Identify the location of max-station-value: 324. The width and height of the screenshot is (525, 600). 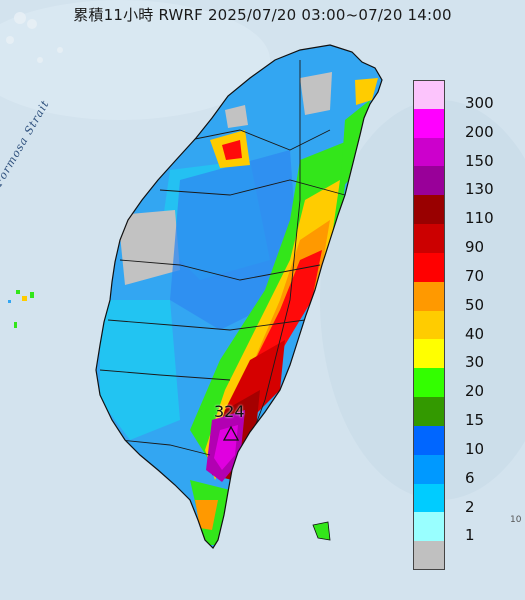
(229, 411).